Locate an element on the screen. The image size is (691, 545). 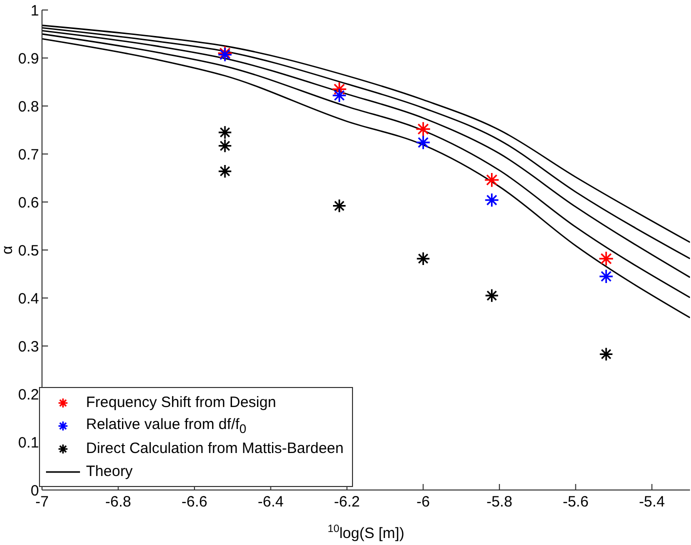
y-tick-label: 0.6 is located at coordinates (28, 203).